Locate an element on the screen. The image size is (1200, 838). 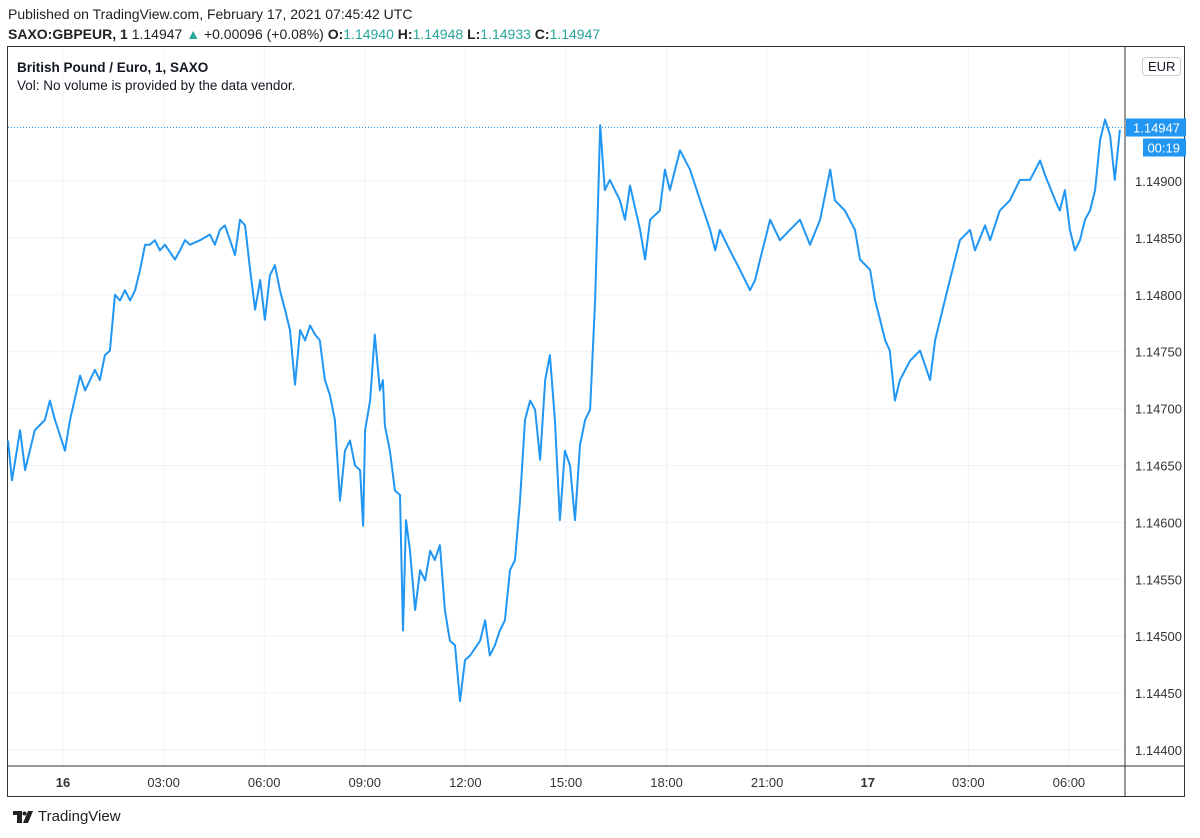
x-tick-label: 21:00 is located at coordinates (767, 782).